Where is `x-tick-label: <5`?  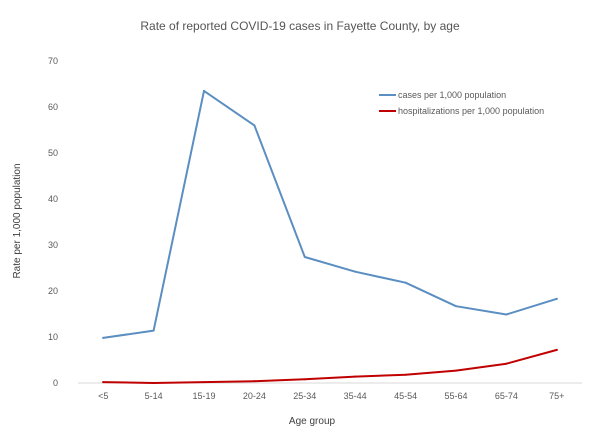
x-tick-label: <5 is located at coordinates (103, 396).